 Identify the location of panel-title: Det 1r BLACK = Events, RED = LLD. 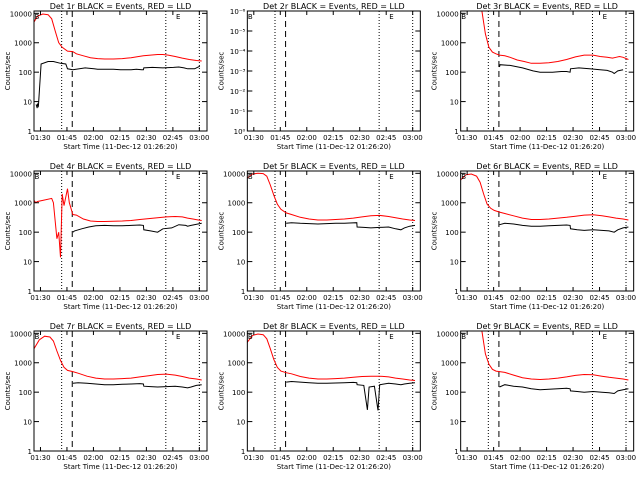
(121, 6).